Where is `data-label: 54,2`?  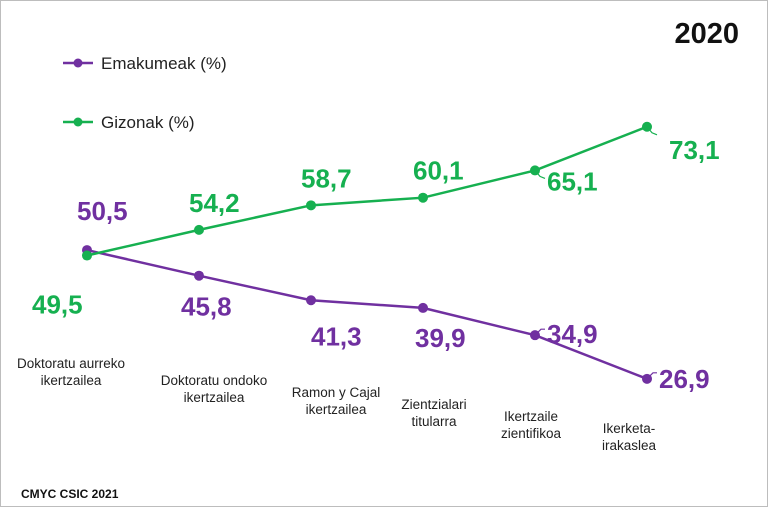 data-label: 54,2 is located at coordinates (214, 203).